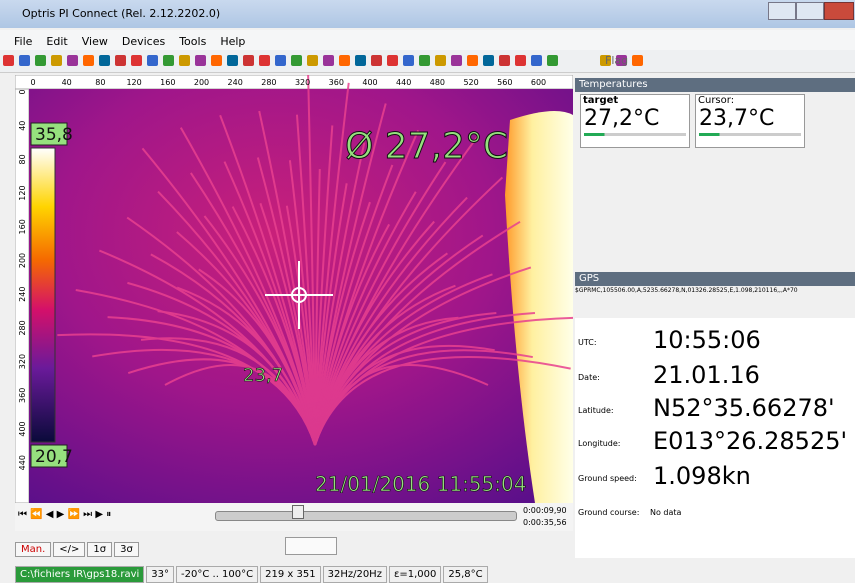  What do you see at coordinates (32, 82) in the screenshot?
I see `ruler-top-label: 0` at bounding box center [32, 82].